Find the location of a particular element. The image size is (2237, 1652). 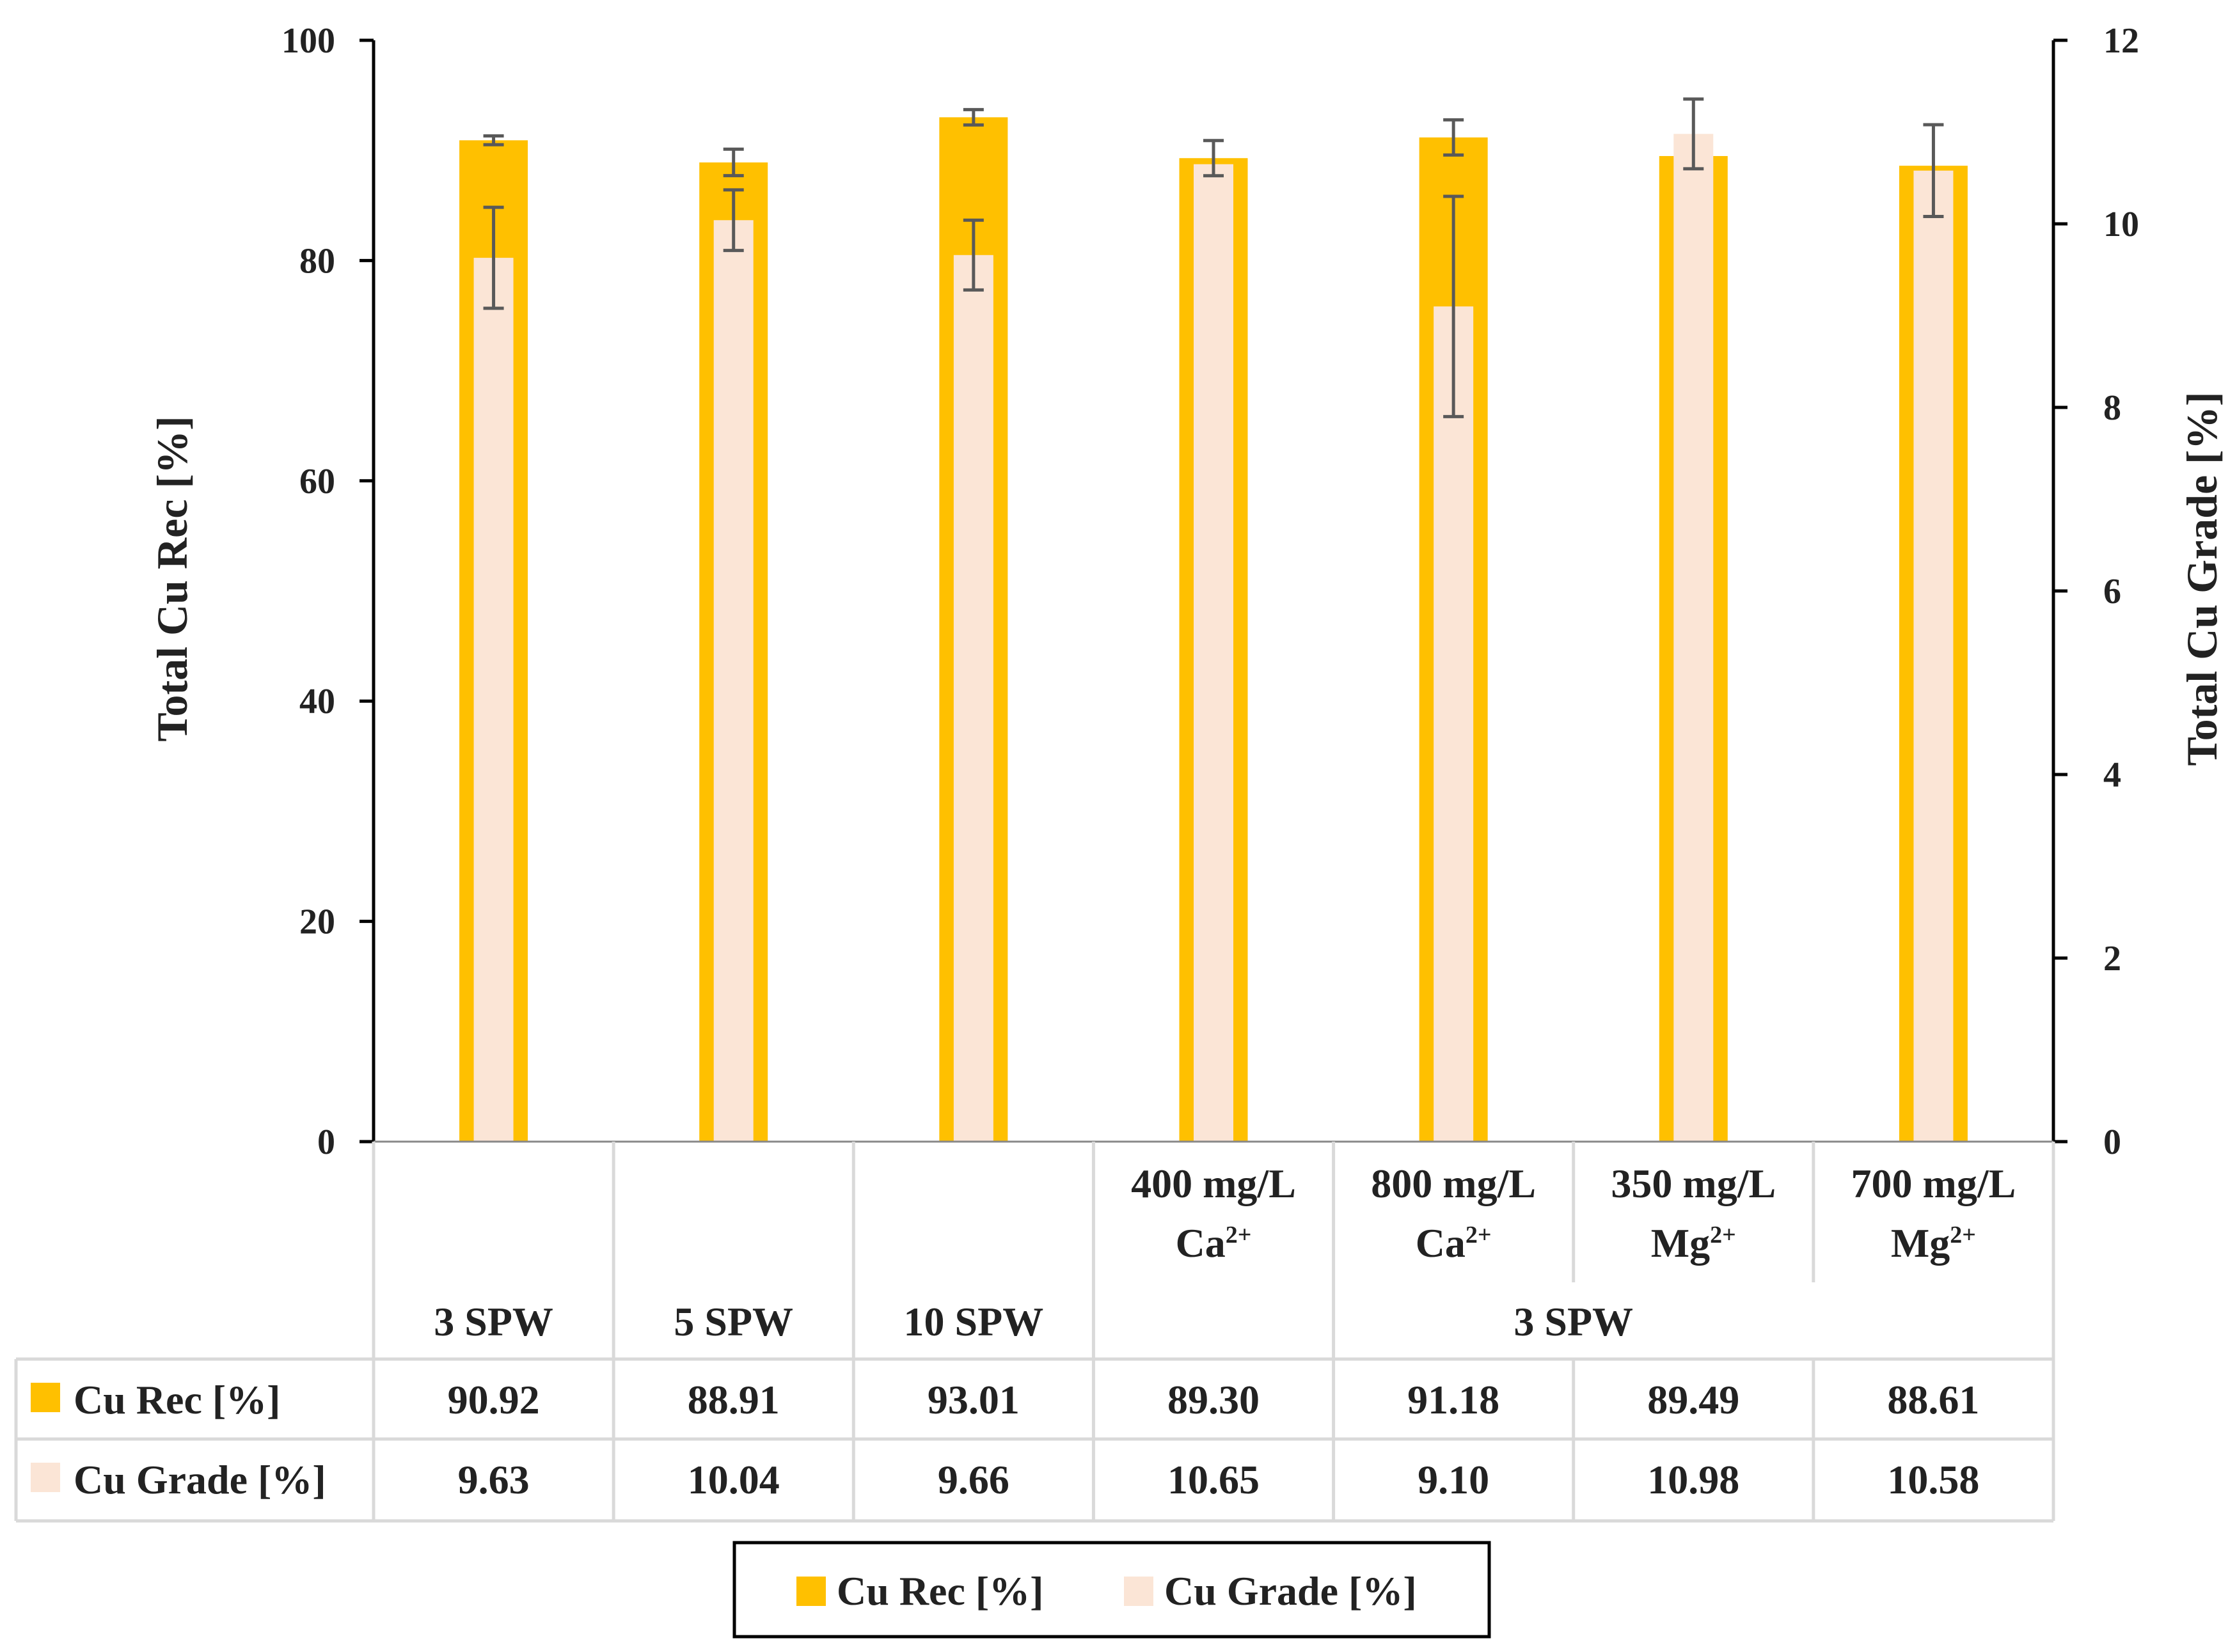

legend-swatch-cu-rec is located at coordinates (811, 1592).